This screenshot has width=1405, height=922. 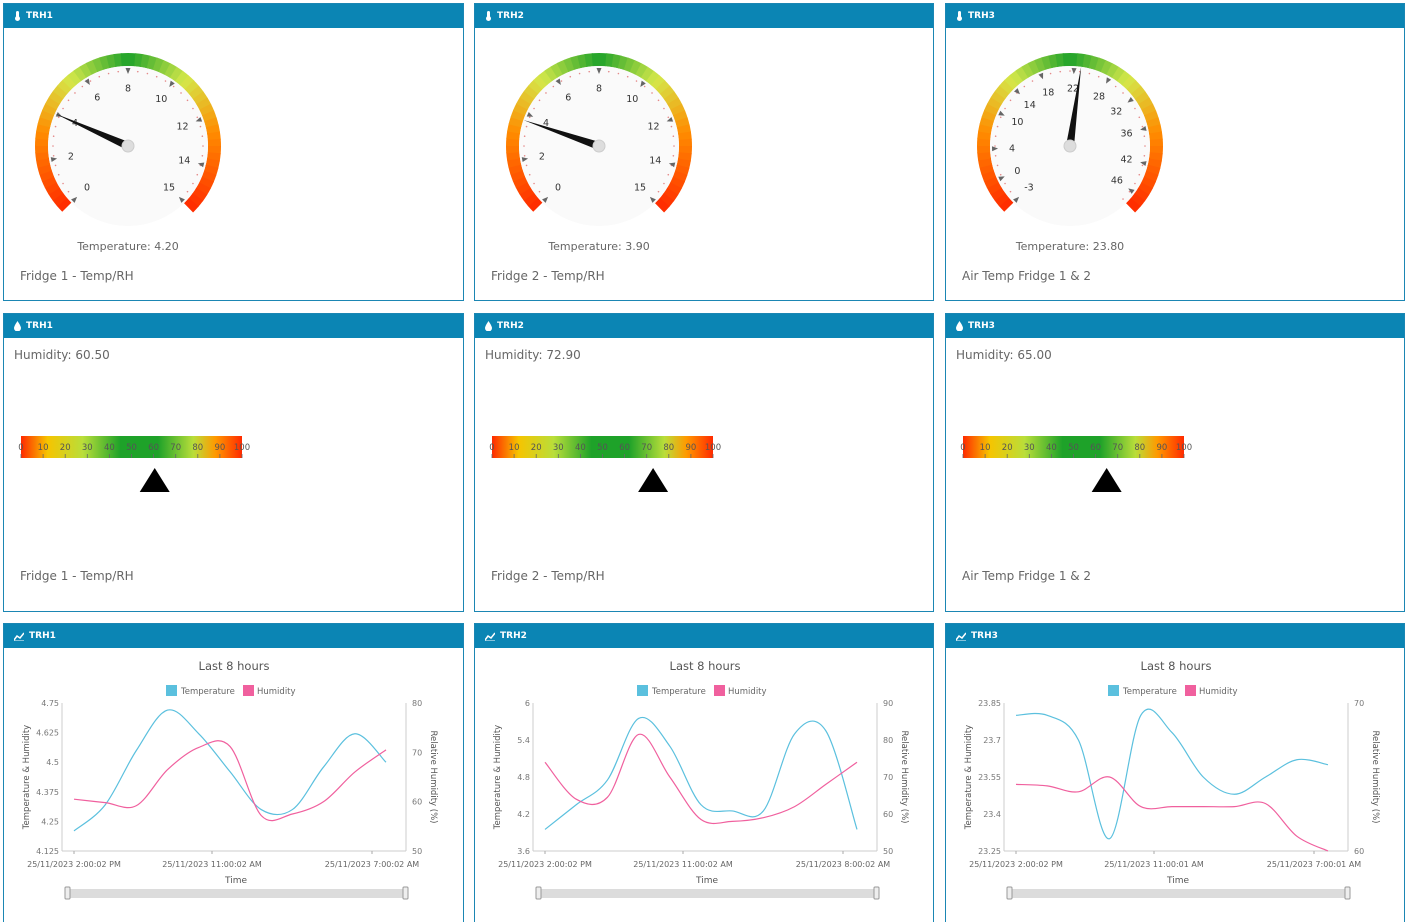 What do you see at coordinates (580, 448) in the screenshot?
I see `humidity-scale-label: 40` at bounding box center [580, 448].